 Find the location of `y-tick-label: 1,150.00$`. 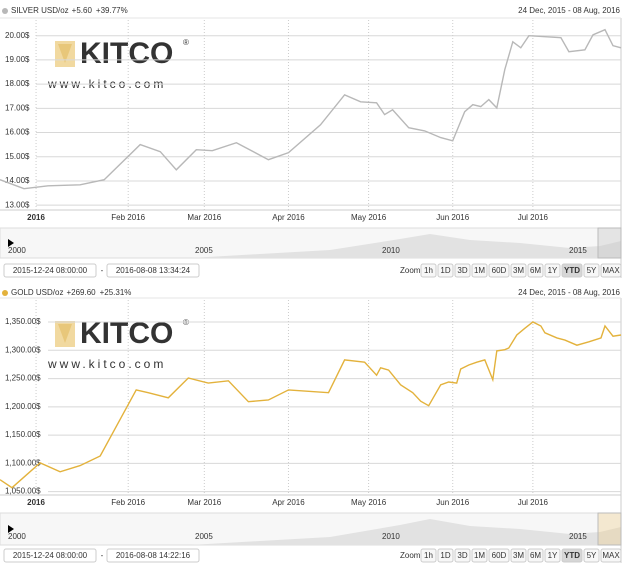

y-tick-label: 1,150.00$ is located at coordinates (23, 434).